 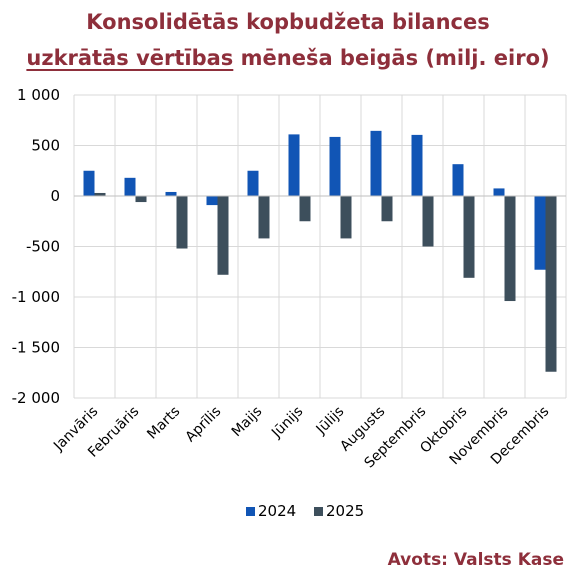 What do you see at coordinates (163, 423) in the screenshot?
I see `x-tick-label: Marts` at bounding box center [163, 423].